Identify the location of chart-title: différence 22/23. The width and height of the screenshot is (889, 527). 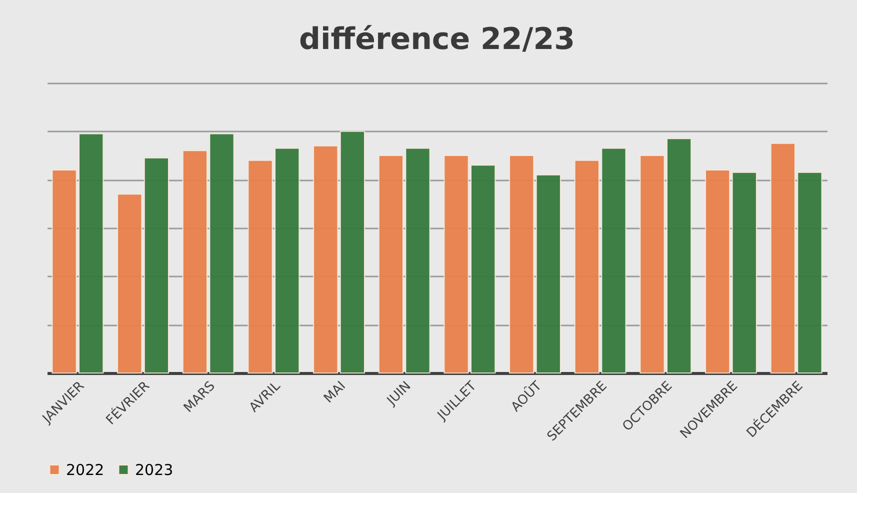
(437, 39).